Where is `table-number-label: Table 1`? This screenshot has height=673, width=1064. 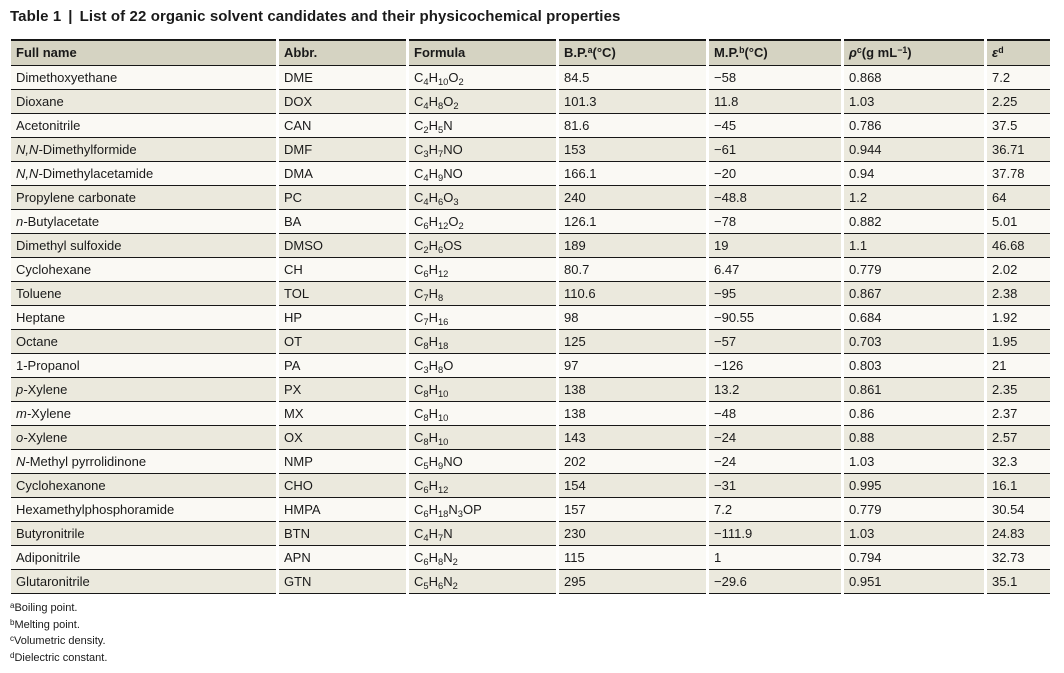
table-number-label: Table 1 is located at coordinates (36, 16).